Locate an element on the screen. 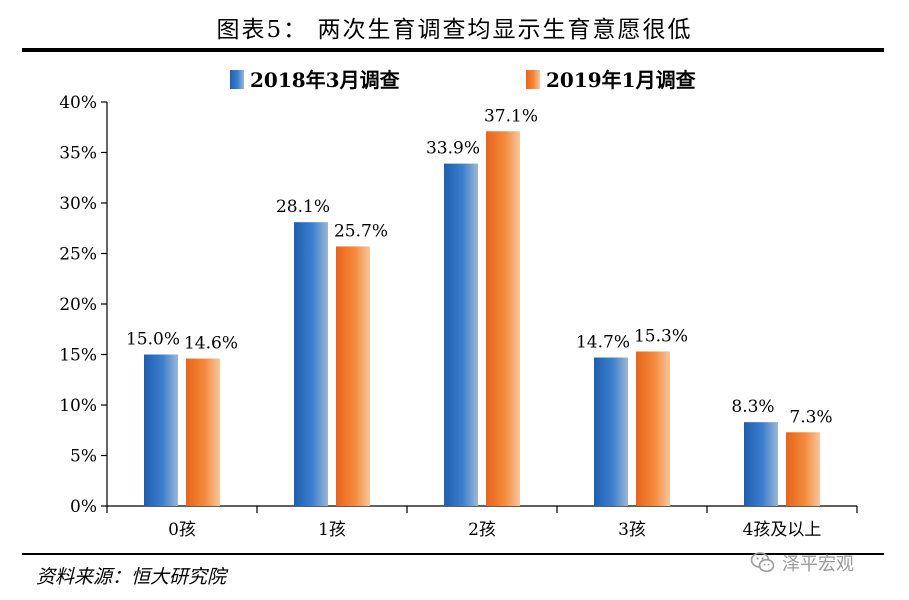  bar-data-label: 14.7% is located at coordinates (603, 343).